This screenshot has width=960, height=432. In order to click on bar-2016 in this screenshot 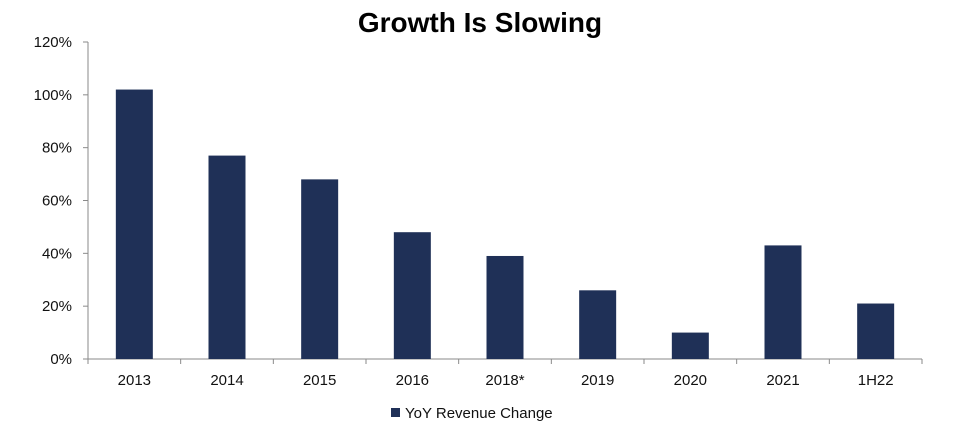, I will do `click(412, 295)`.